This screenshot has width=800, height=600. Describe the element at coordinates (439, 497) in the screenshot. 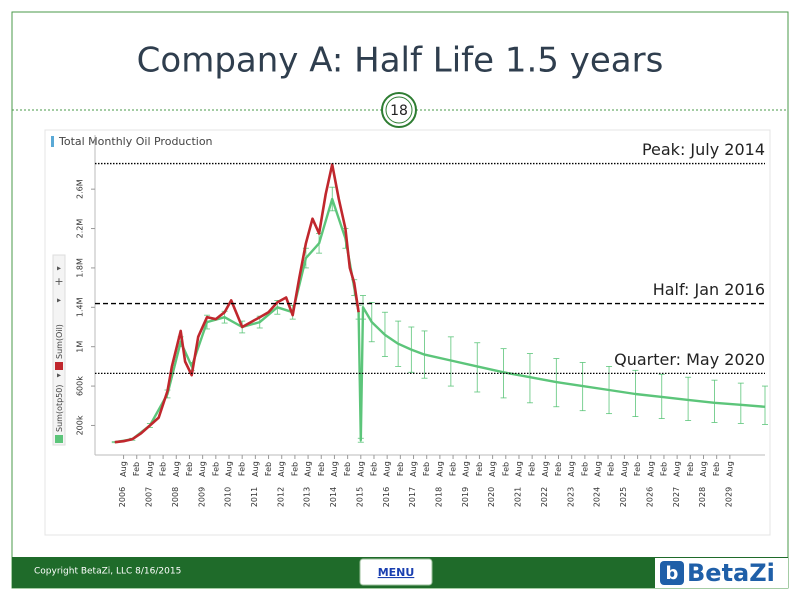

I see `x-year-label: 2018` at that location.